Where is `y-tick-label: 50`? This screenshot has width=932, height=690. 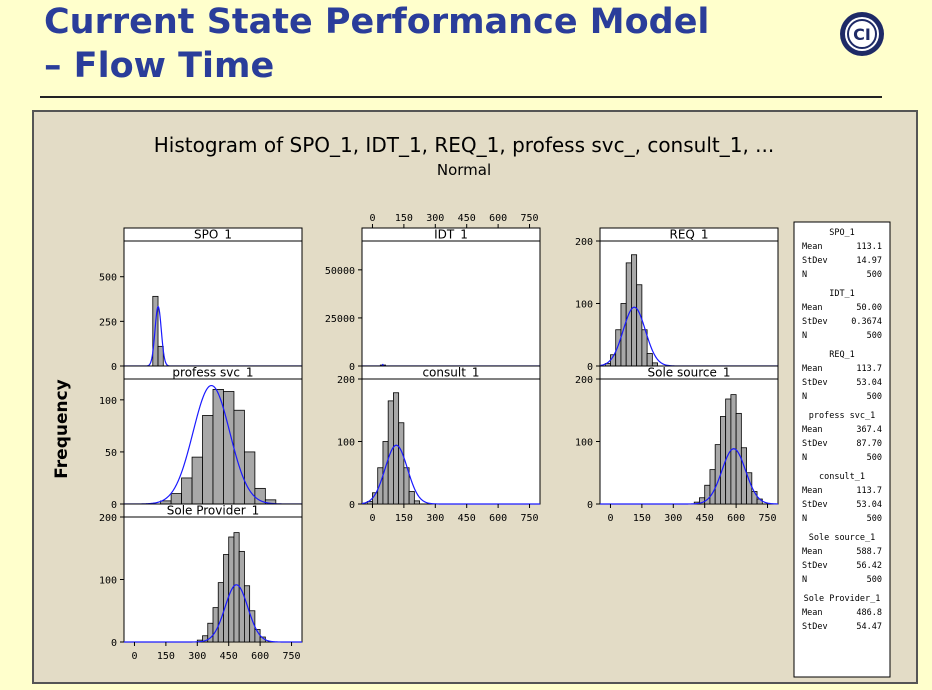
y-tick-label: 50 is located at coordinates (111, 453).